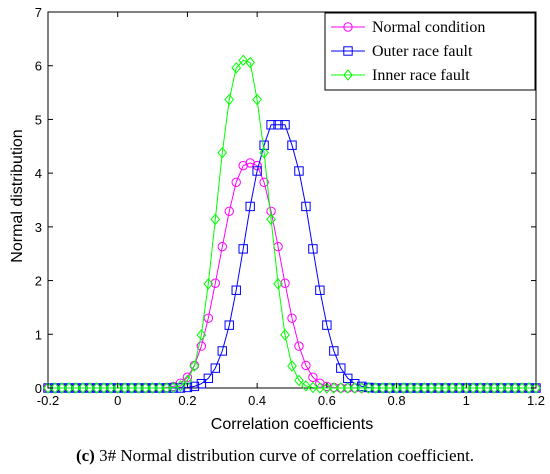 The width and height of the screenshot is (550, 474). Describe the element at coordinates (38, 334) in the screenshot. I see `y-tick-label: 1` at that location.